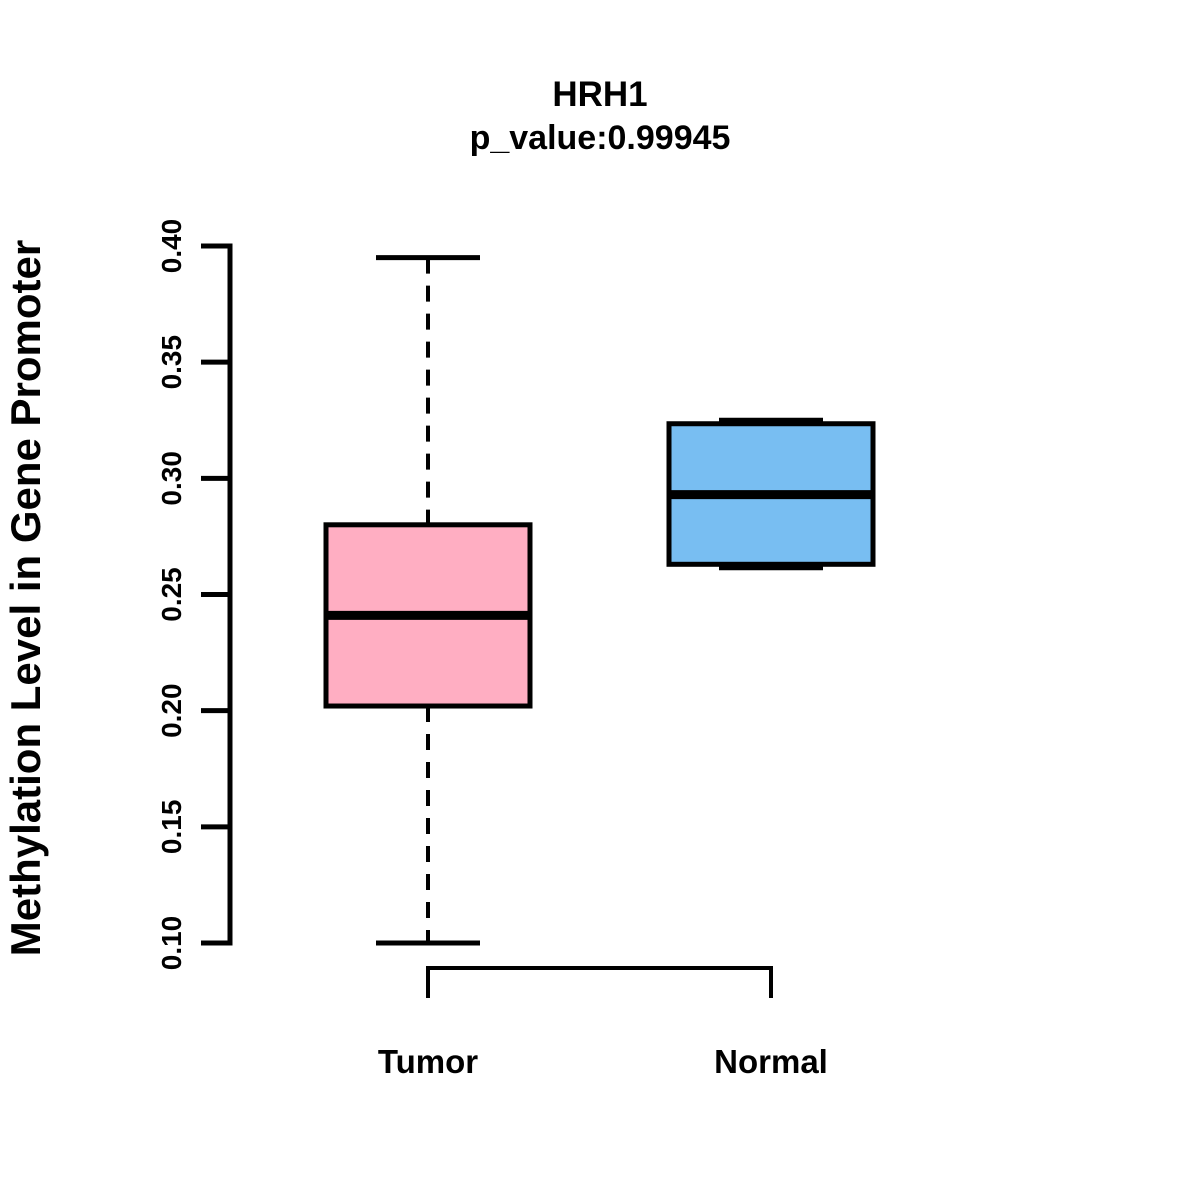 The width and height of the screenshot is (1200, 1200). I want to click on x-category-label-normal: Normal, so click(771, 1061).